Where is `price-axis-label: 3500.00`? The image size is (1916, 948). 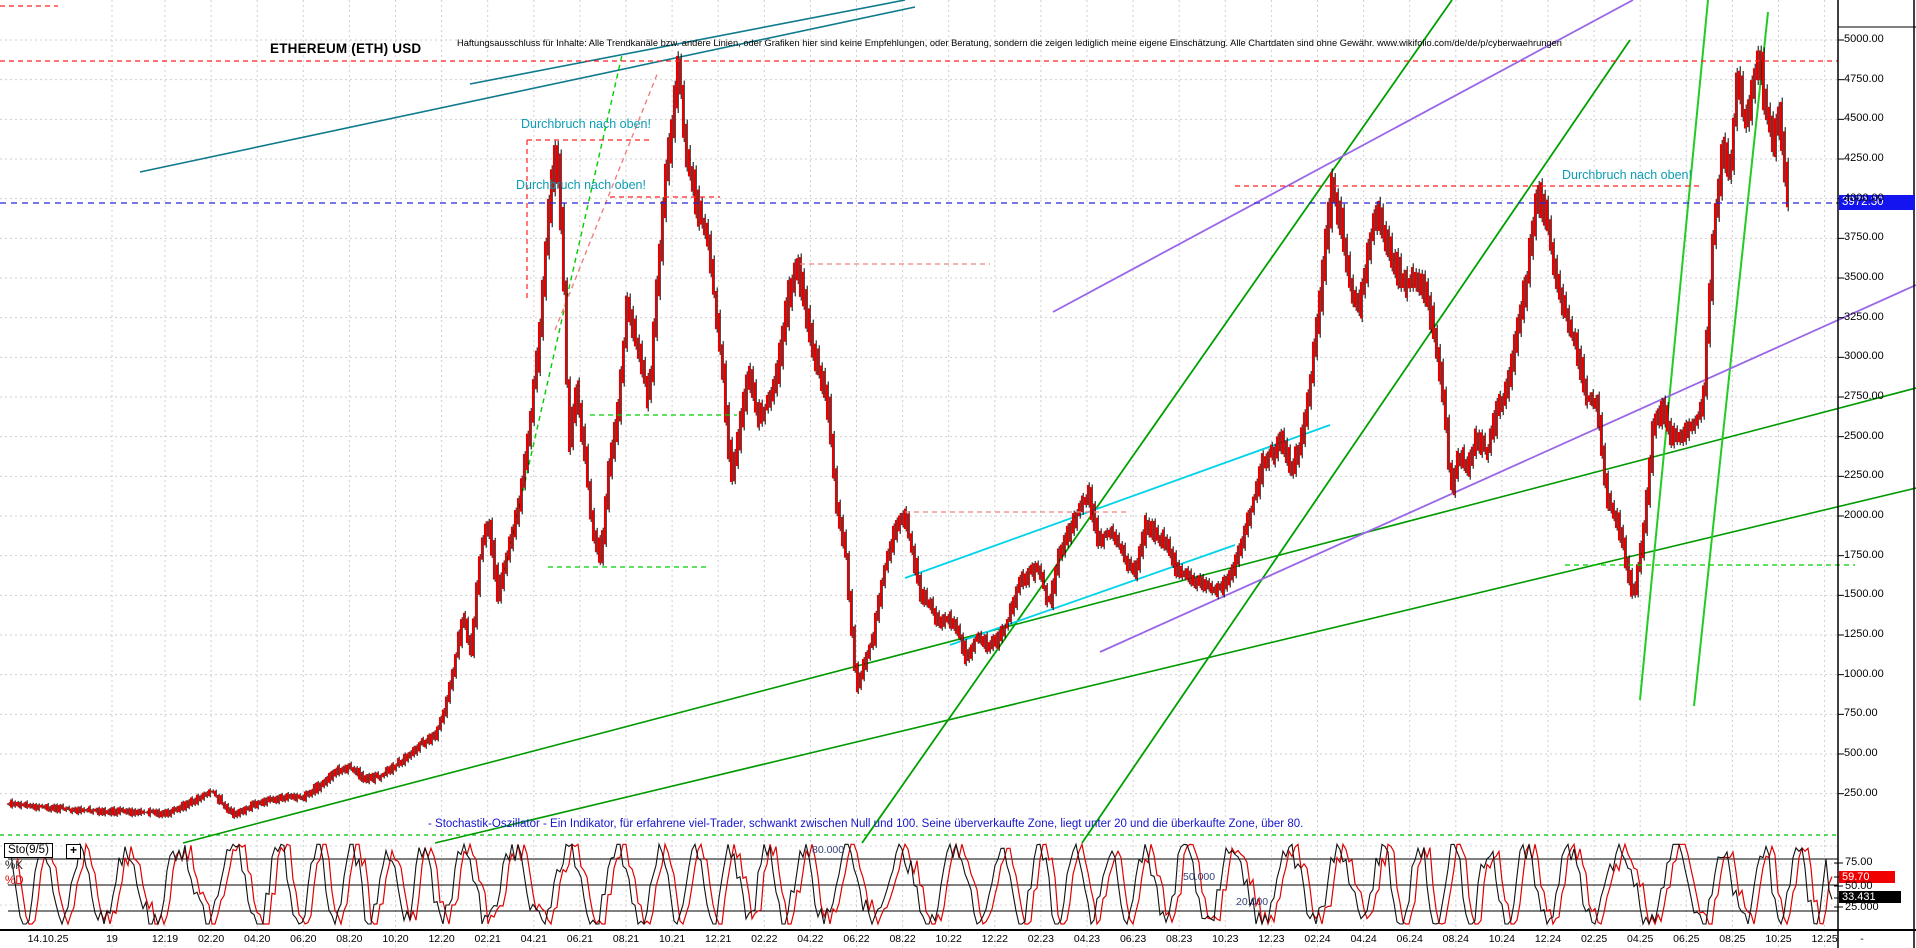 price-axis-label: 3500.00 is located at coordinates (1864, 277).